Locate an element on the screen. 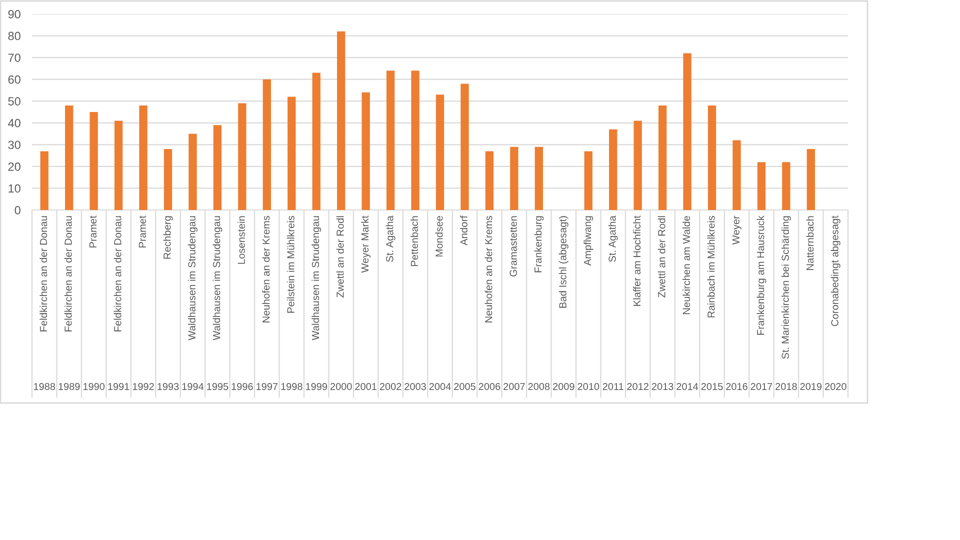  category-label: Peilstein im Mühlkreis 1998 is located at coordinates (291, 303).